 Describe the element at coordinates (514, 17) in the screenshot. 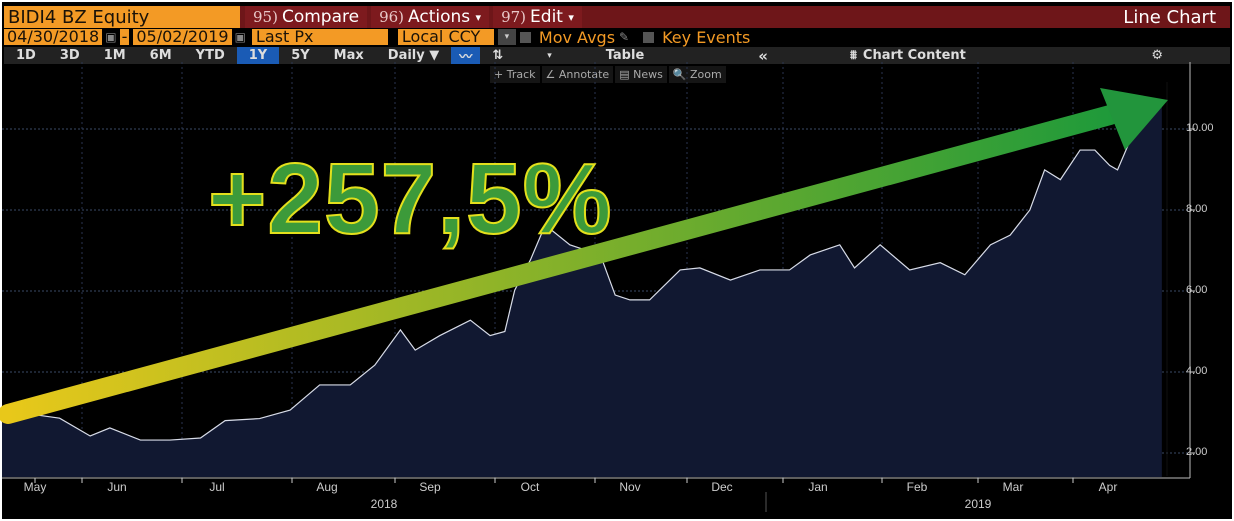

I see `edit-num: 97)` at that location.